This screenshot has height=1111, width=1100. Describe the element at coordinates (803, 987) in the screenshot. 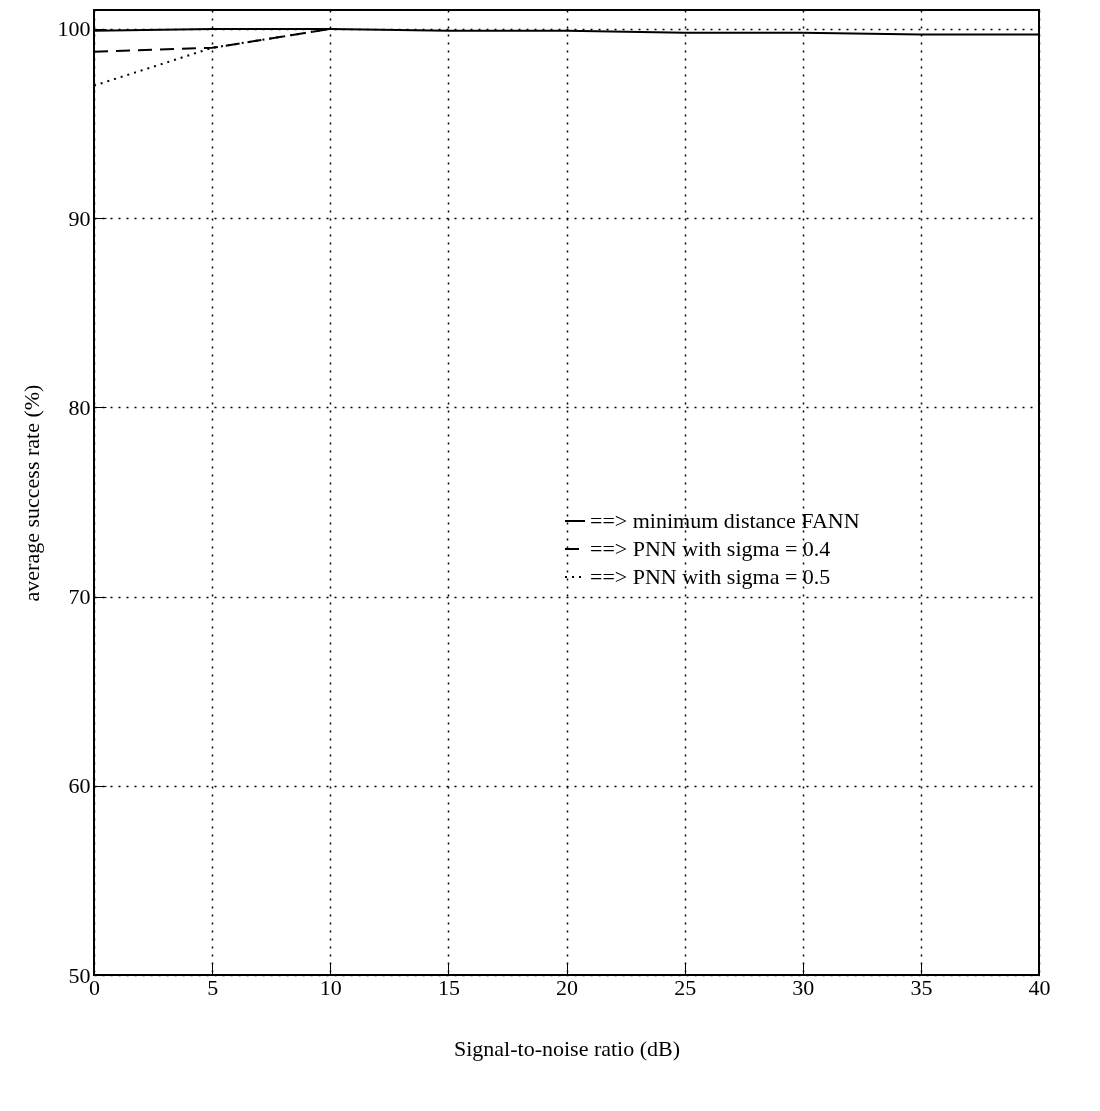

I see `x-tick-label: 30` at that location.